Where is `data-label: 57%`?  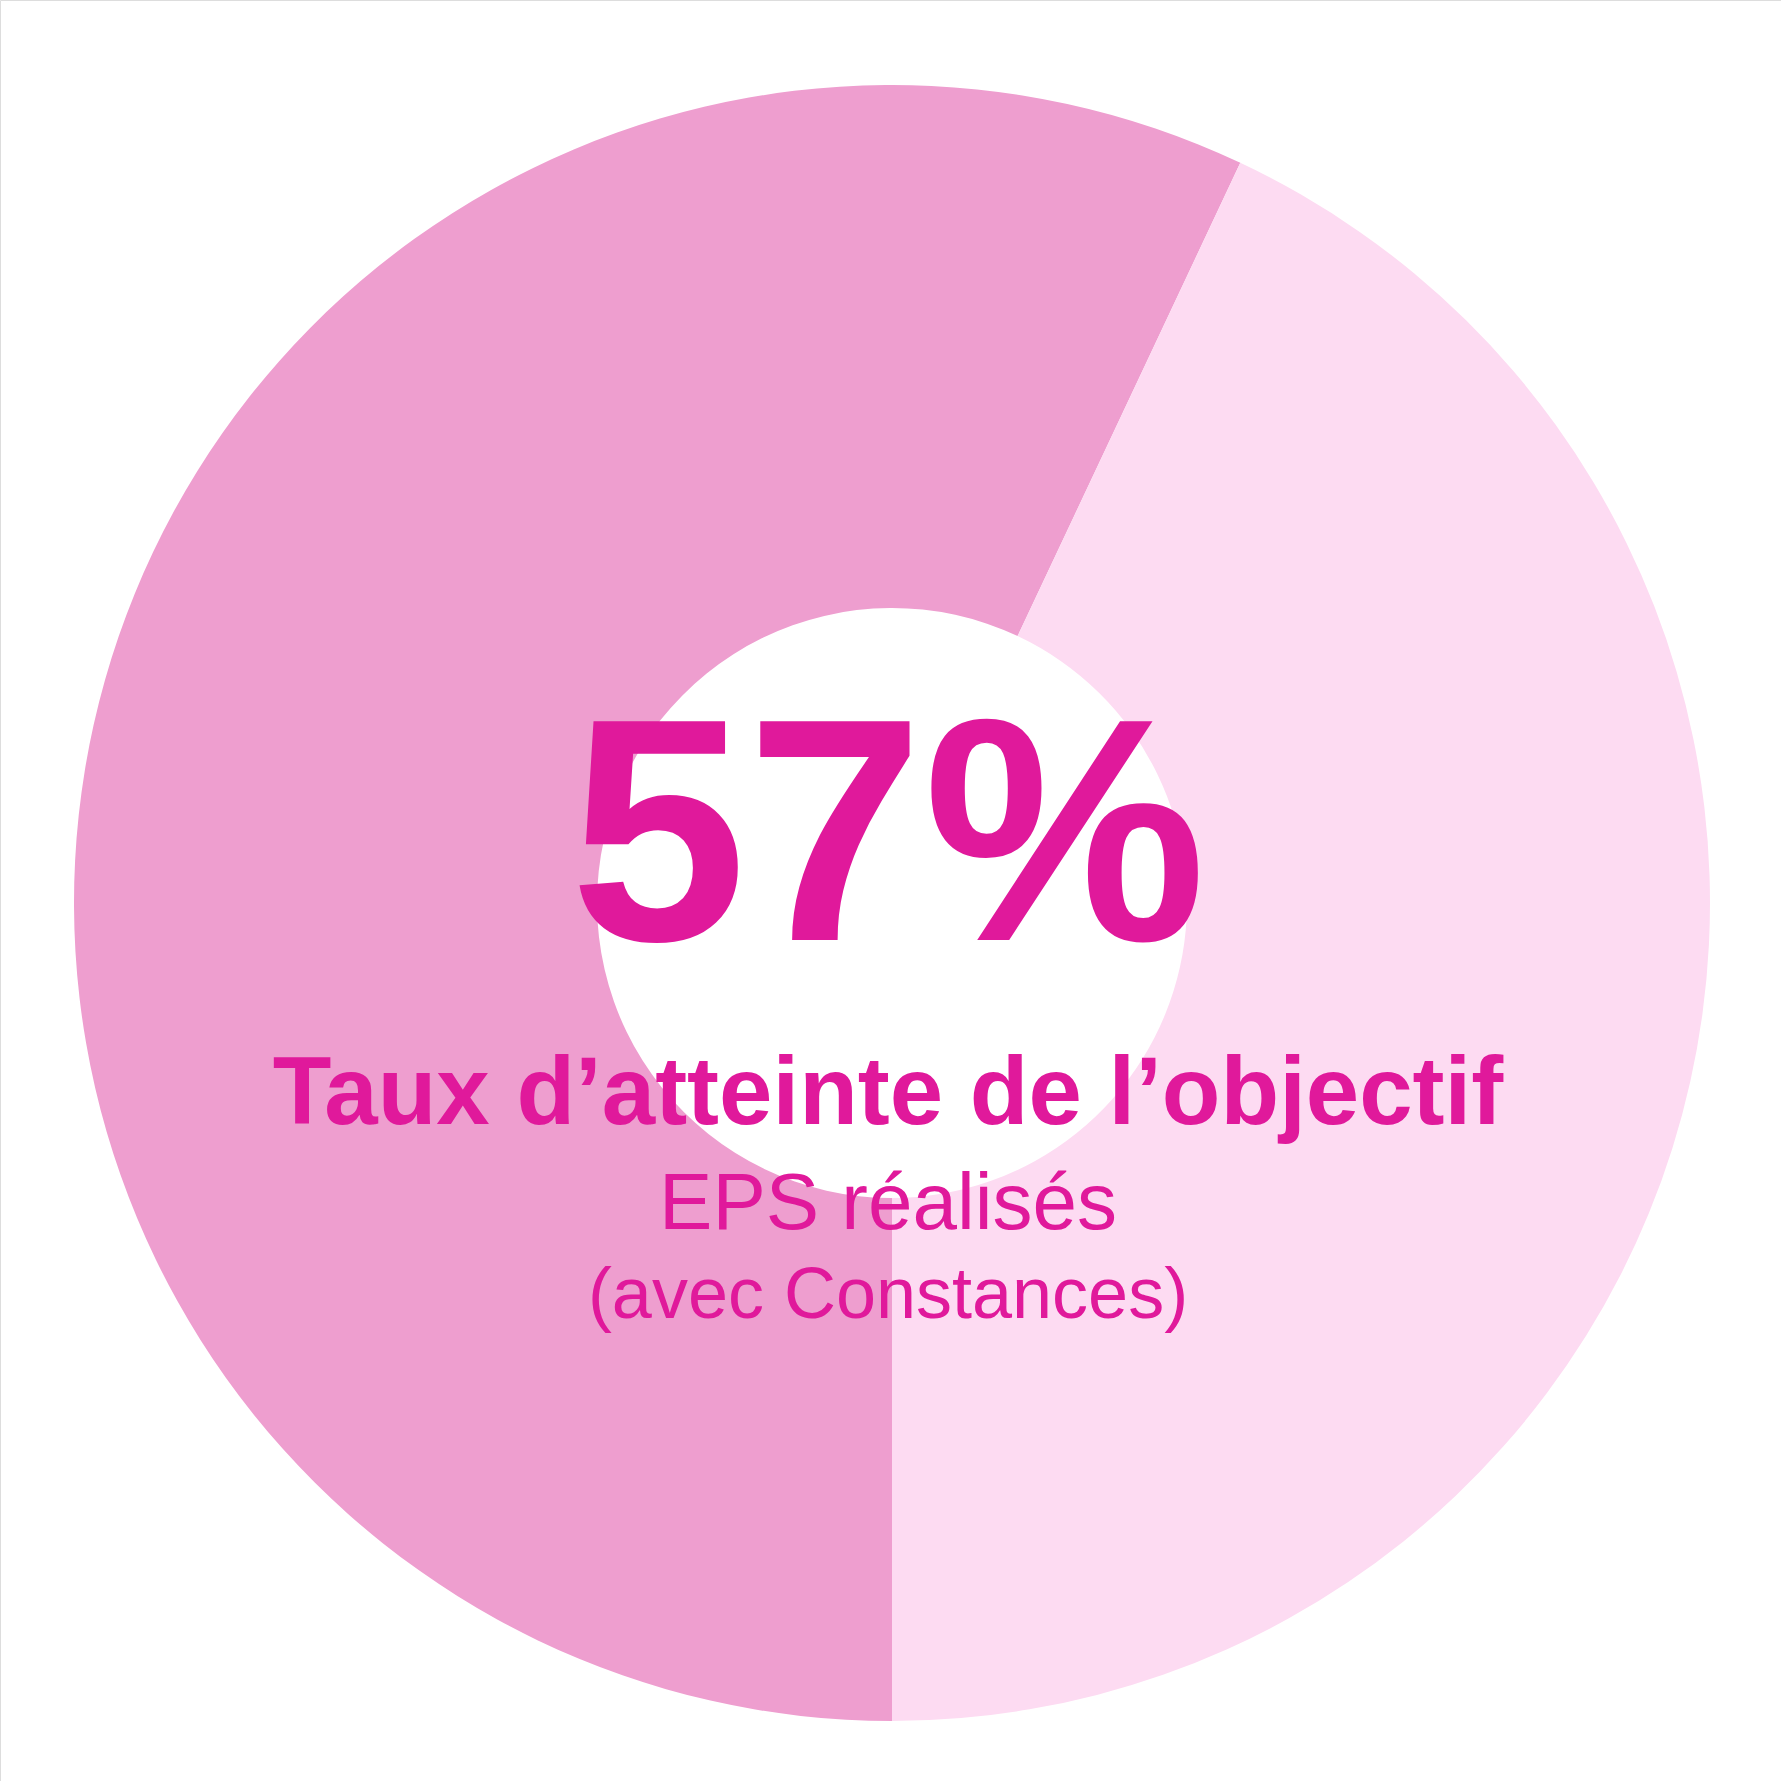
data-label: 57% is located at coordinates (888, 829).